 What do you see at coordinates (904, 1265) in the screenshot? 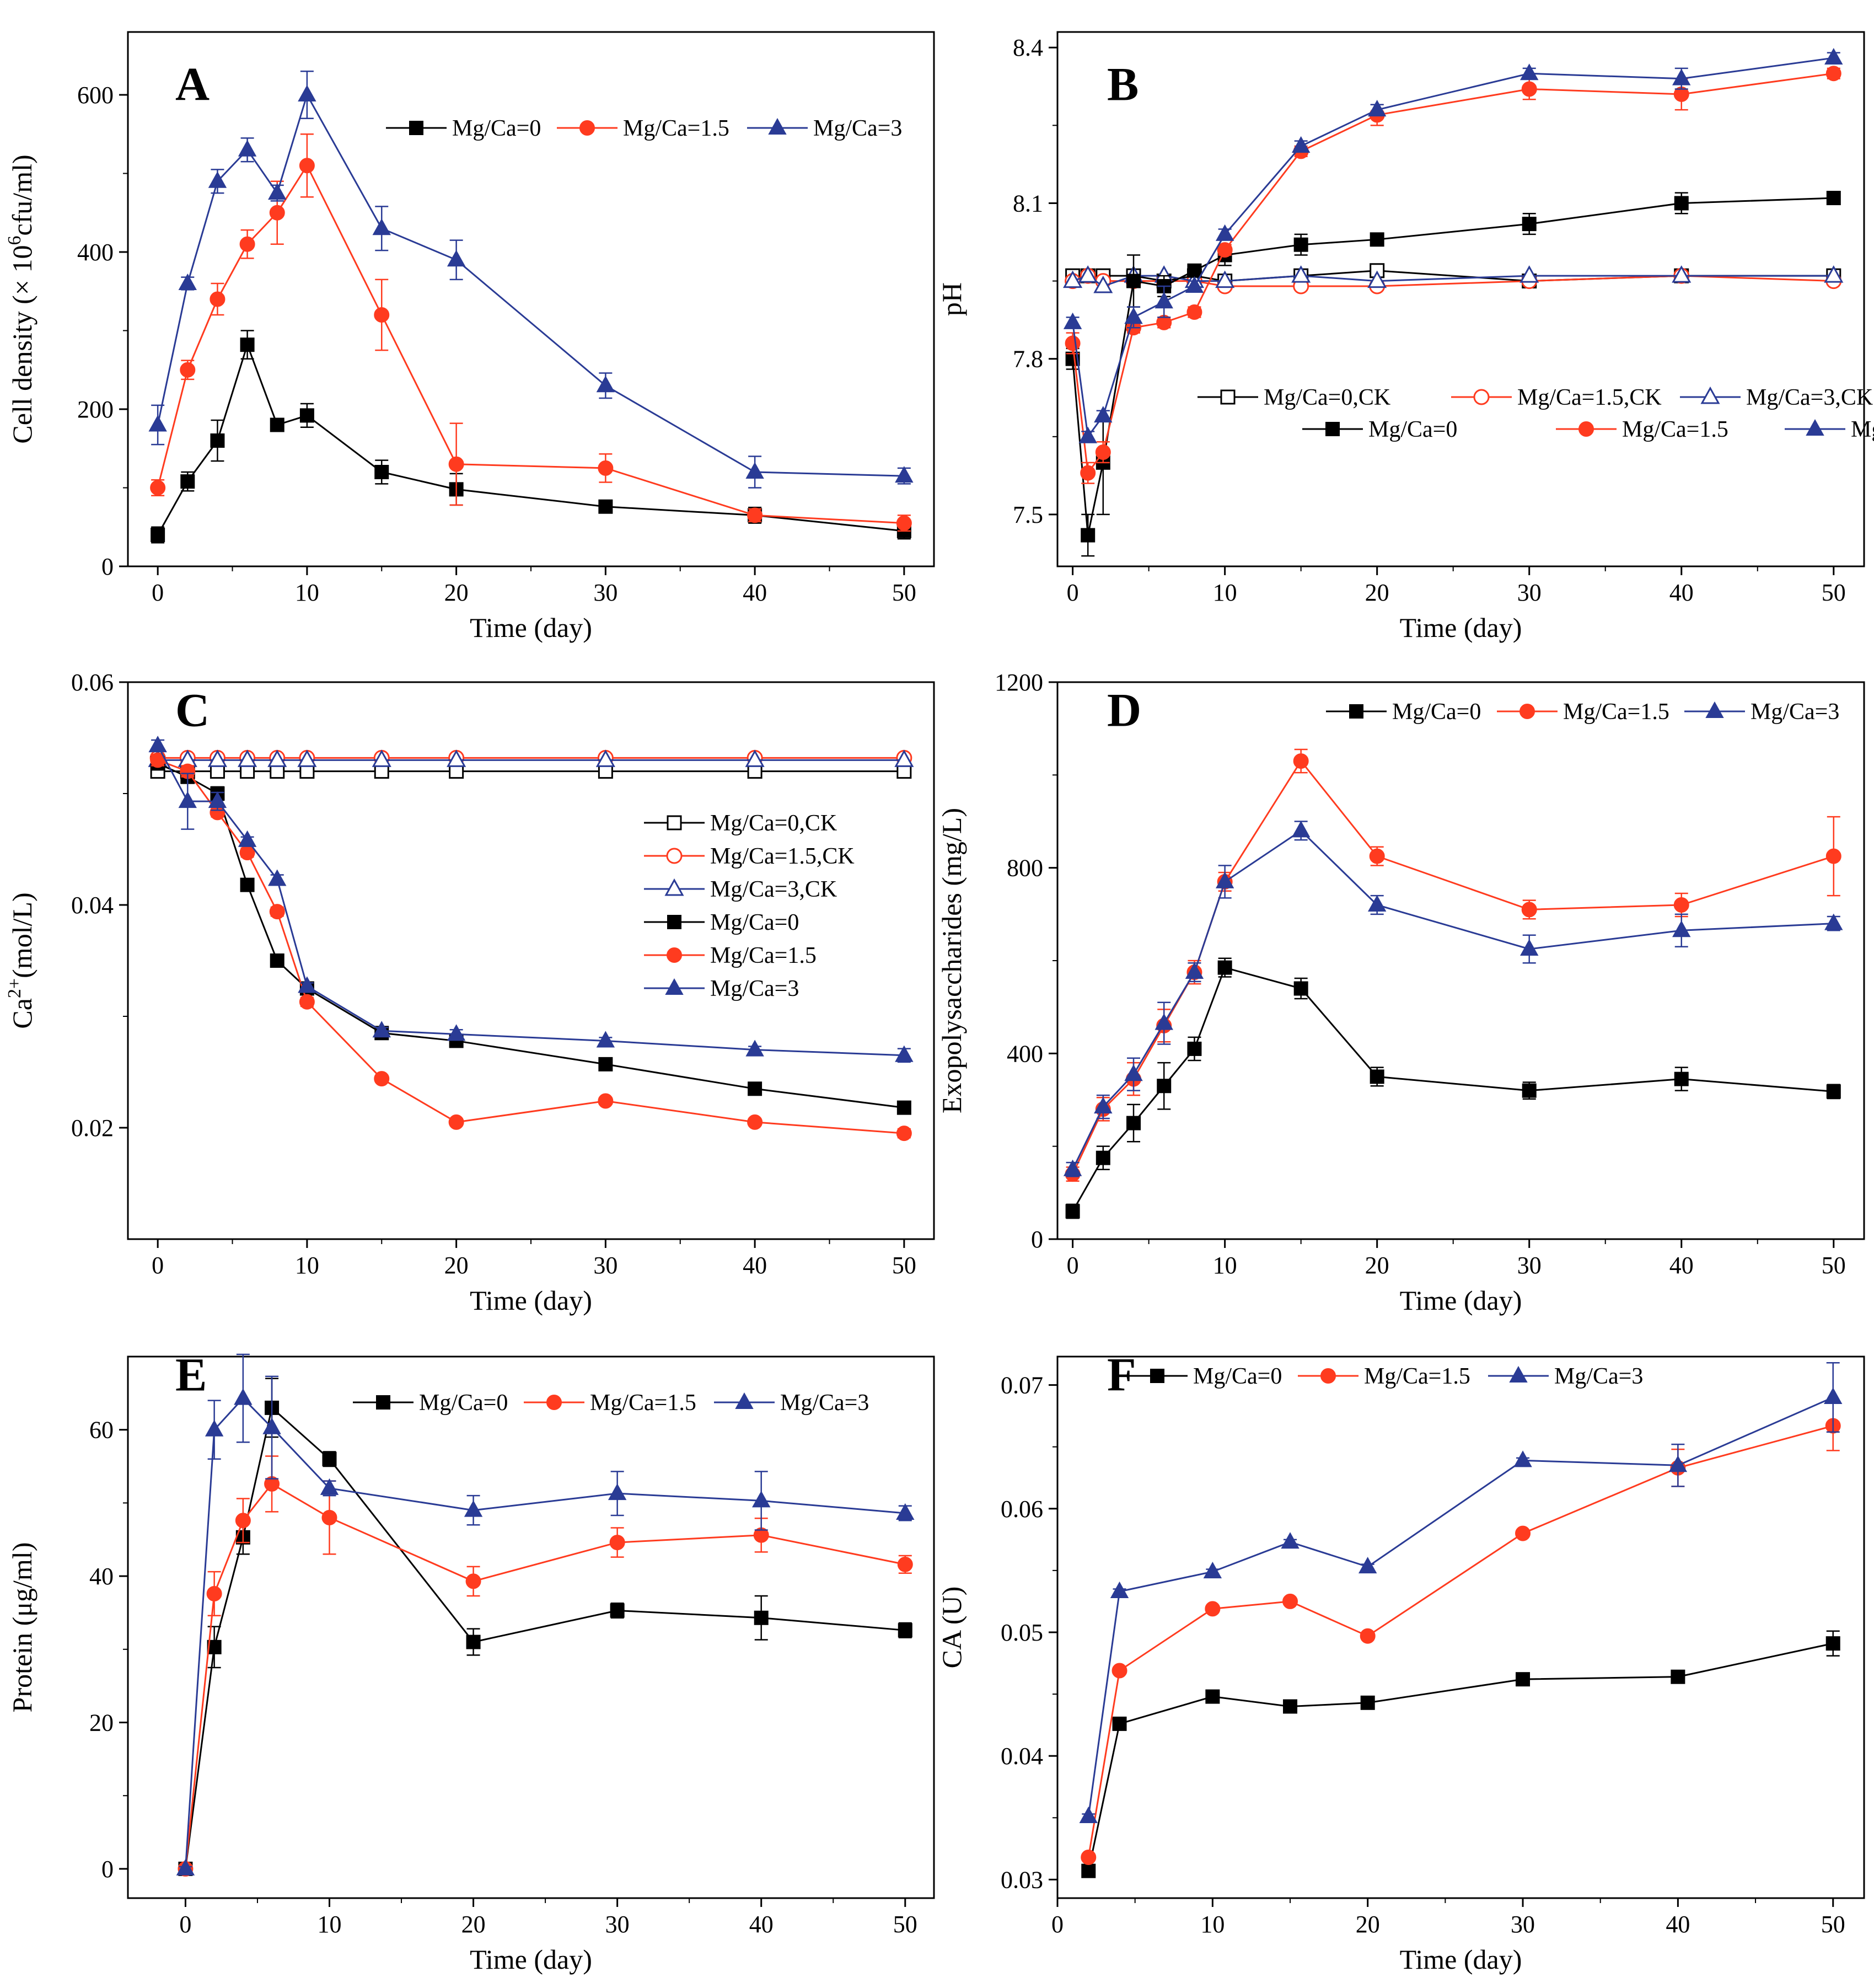
I see `panel-c-xtick-label: 50` at bounding box center [904, 1265].